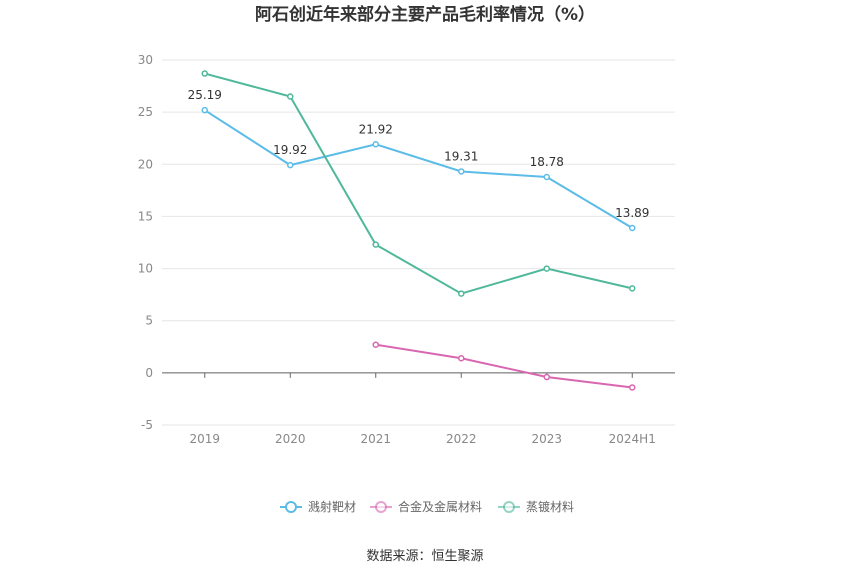 This screenshot has height=575, width=850. I want to click on y-tick-label: 25, so click(145, 112).